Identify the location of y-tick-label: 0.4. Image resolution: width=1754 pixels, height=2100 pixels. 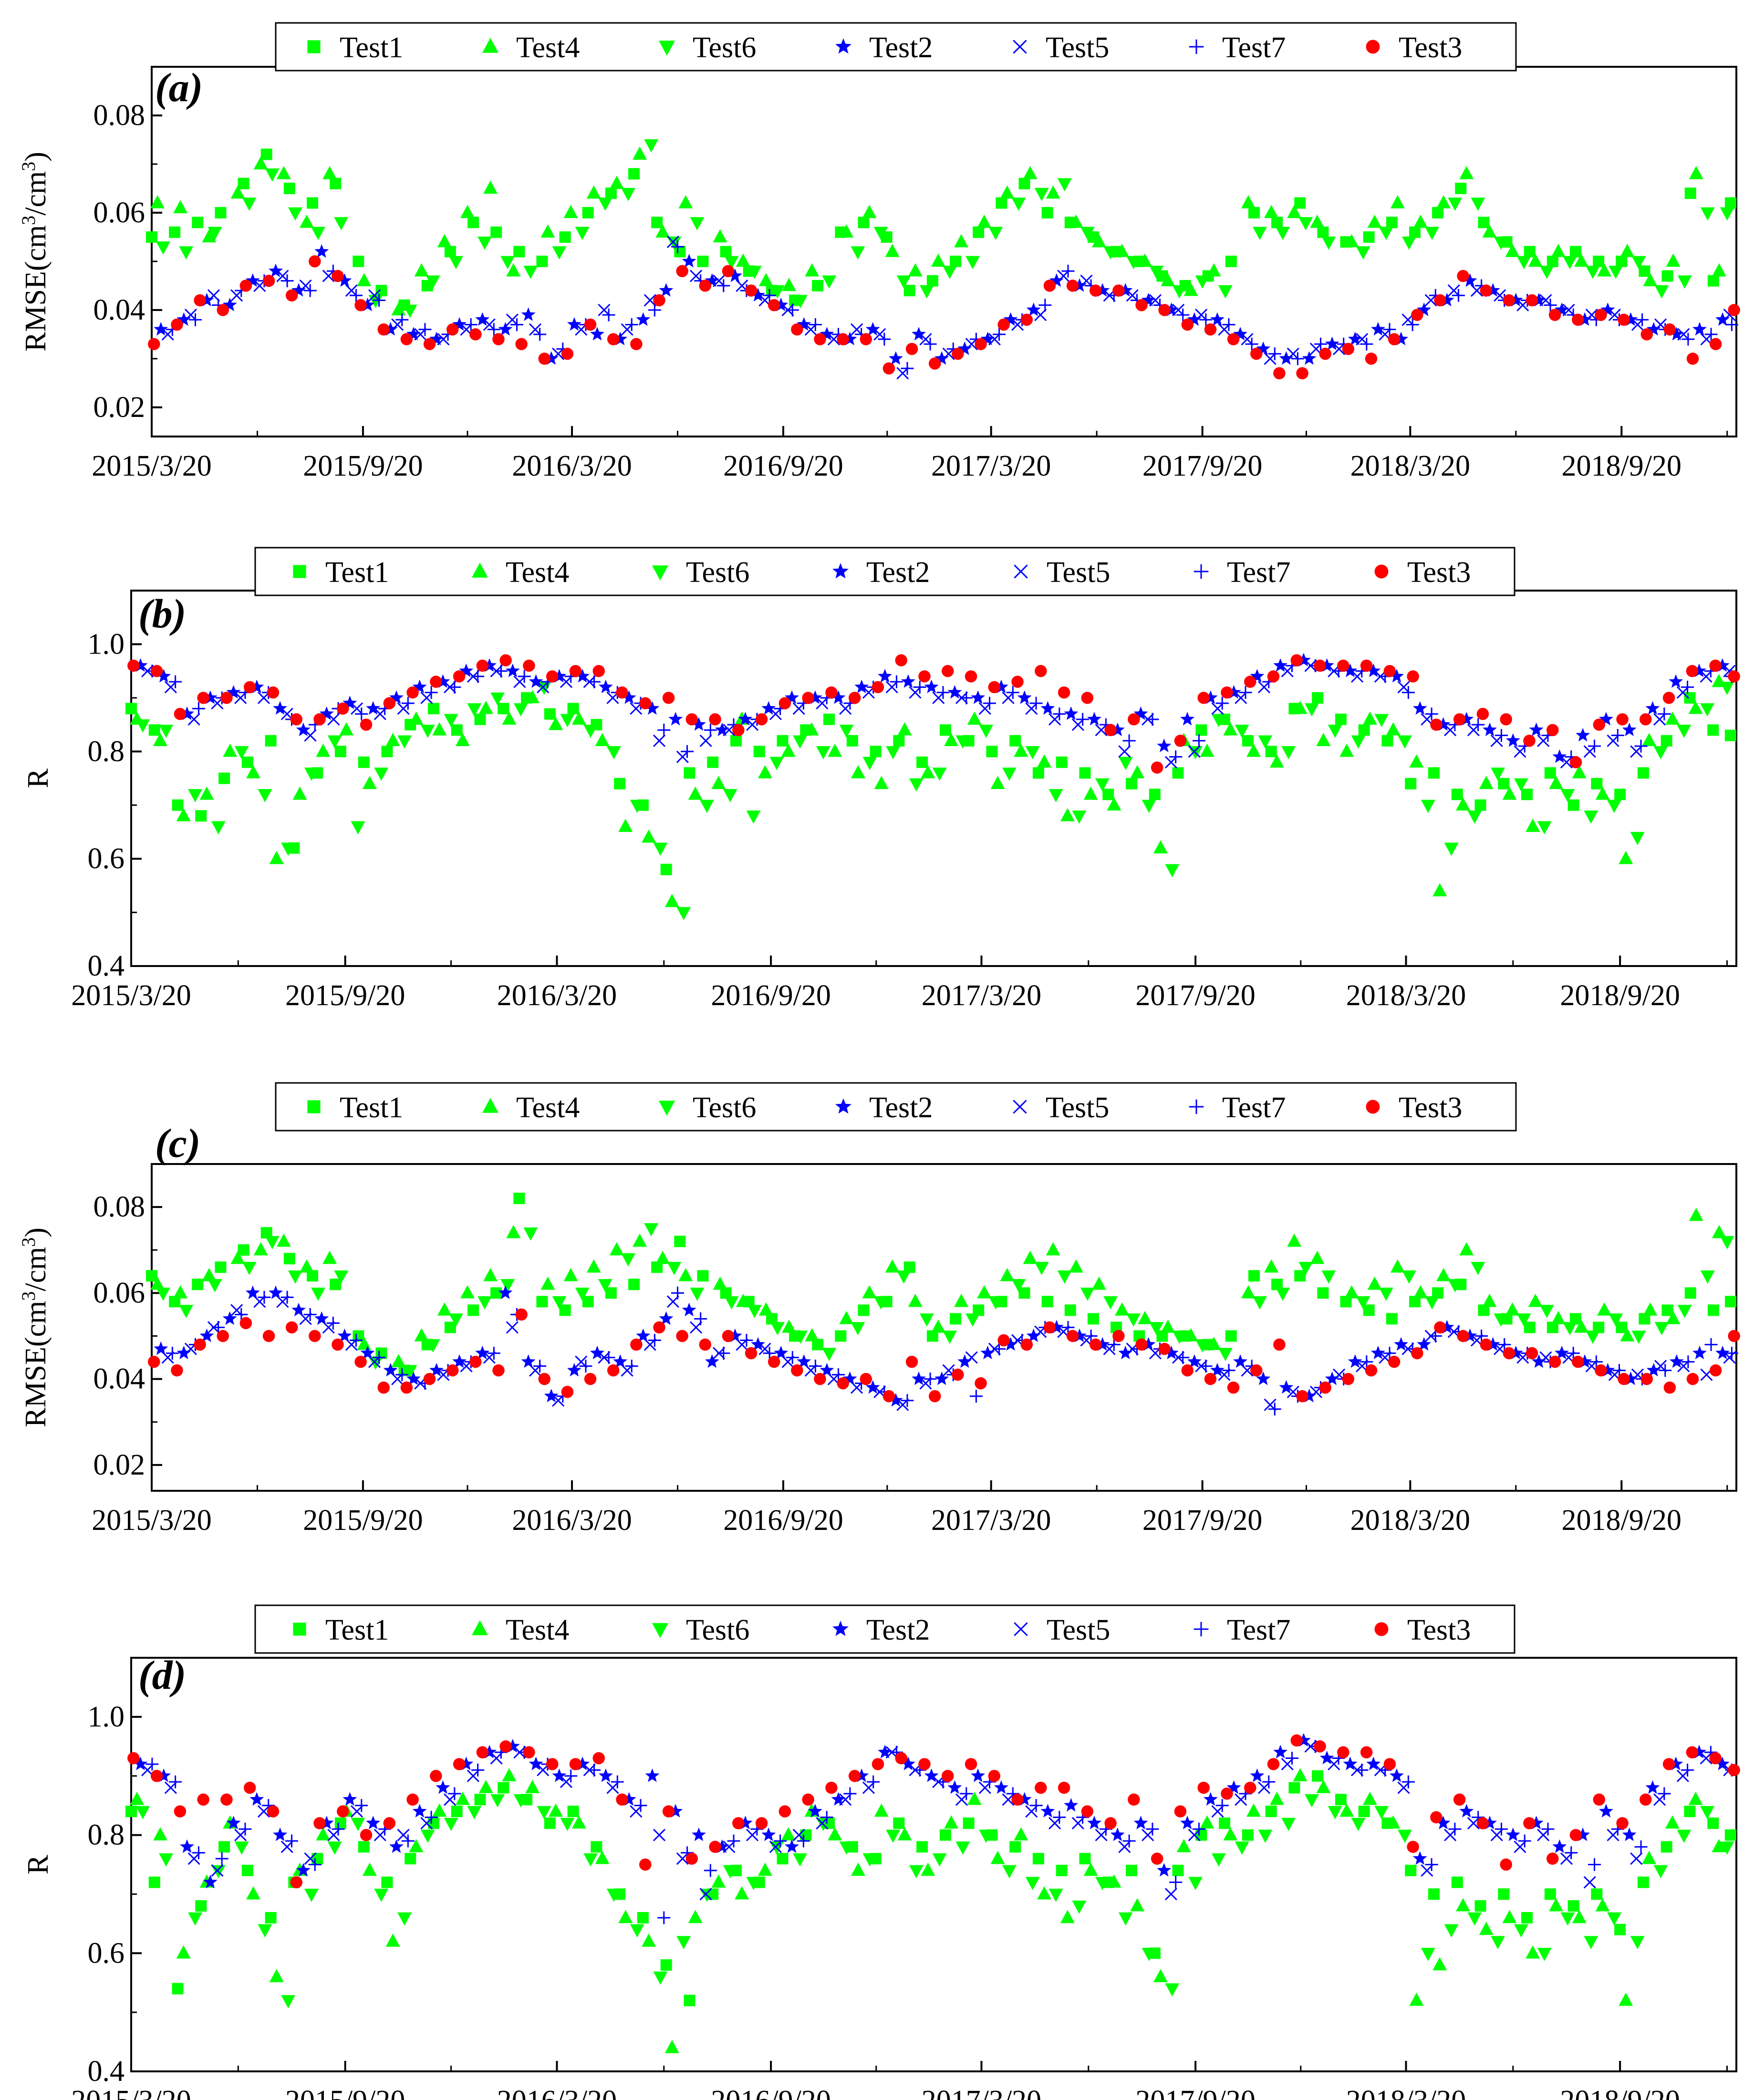
(106, 966).